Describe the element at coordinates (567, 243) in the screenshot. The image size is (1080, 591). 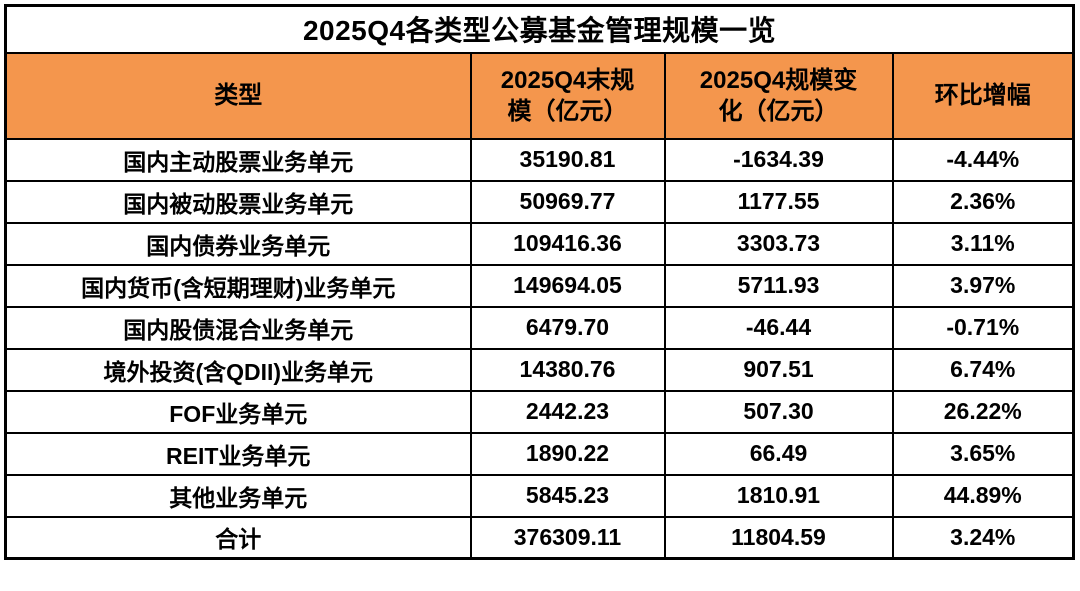
I see `cell-scale-end: 109416.36` at that location.